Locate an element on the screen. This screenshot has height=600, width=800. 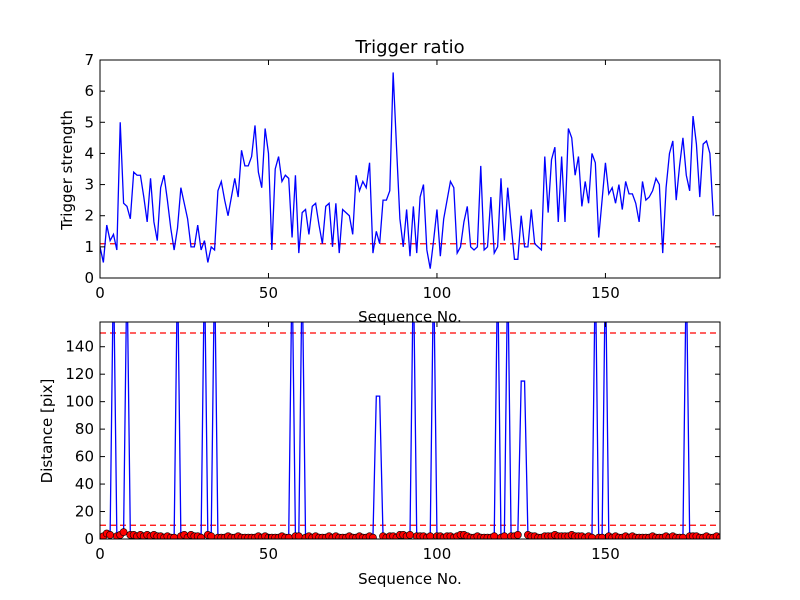
y-tick-label: 5 is located at coordinates (89, 122).